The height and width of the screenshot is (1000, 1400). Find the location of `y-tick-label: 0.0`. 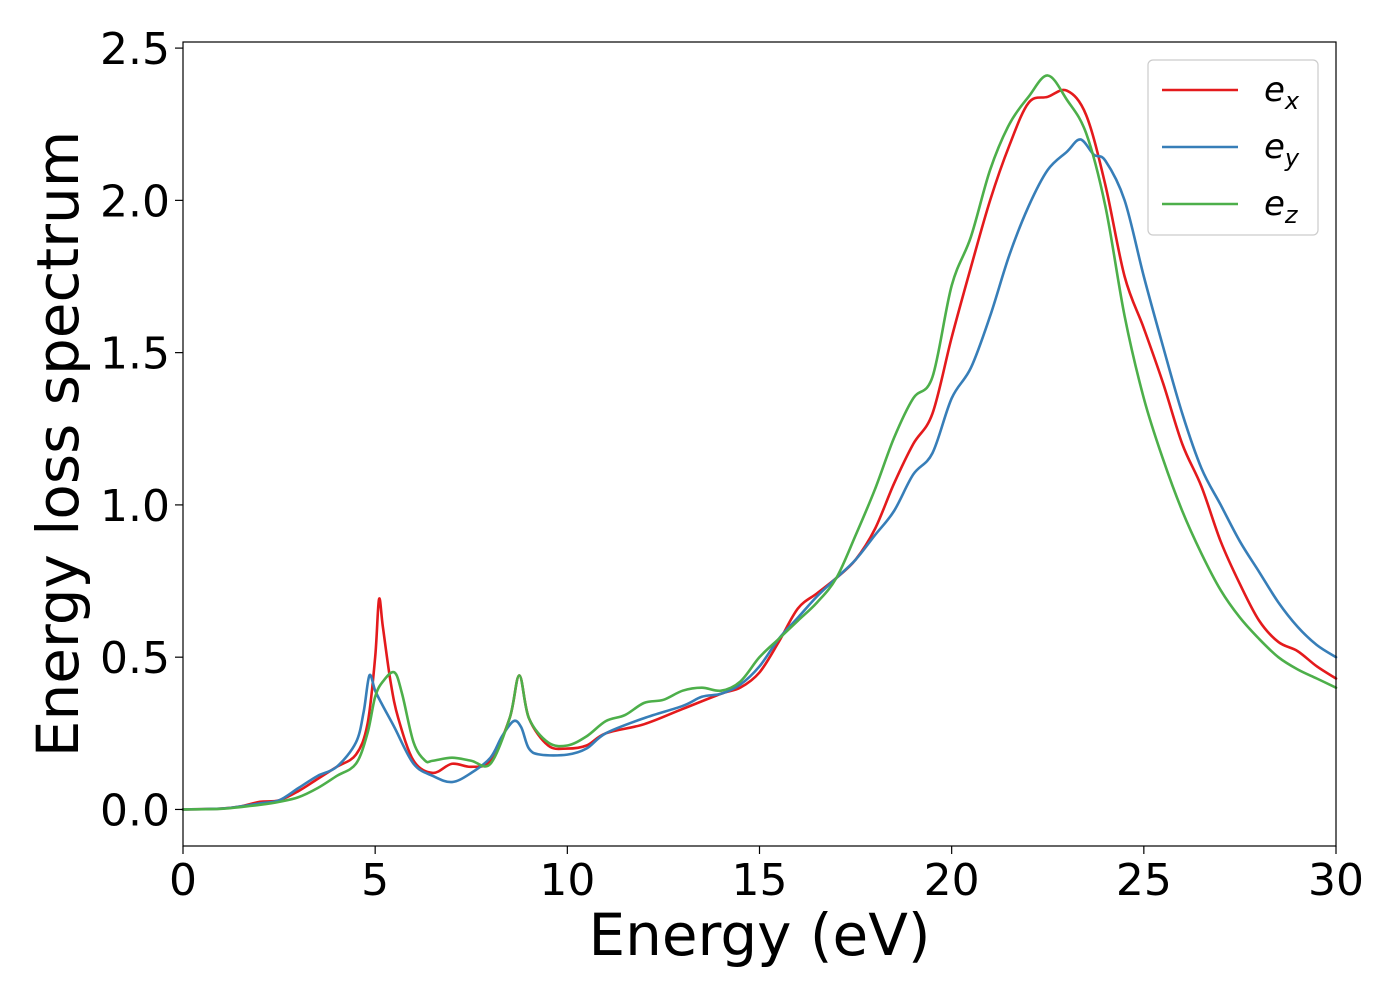

y-tick-label: 0.0 is located at coordinates (135, 810).